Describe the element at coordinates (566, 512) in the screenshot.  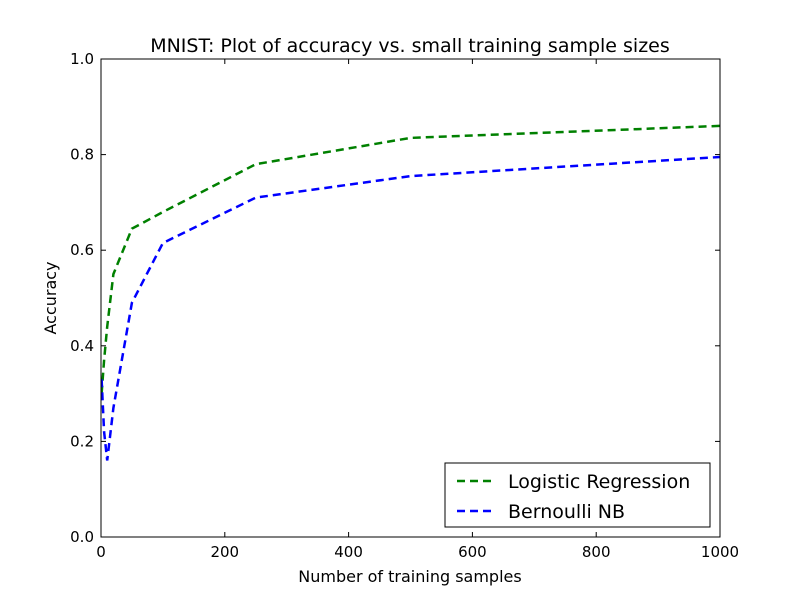
I see `legend-label: Bernoulli NB` at that location.